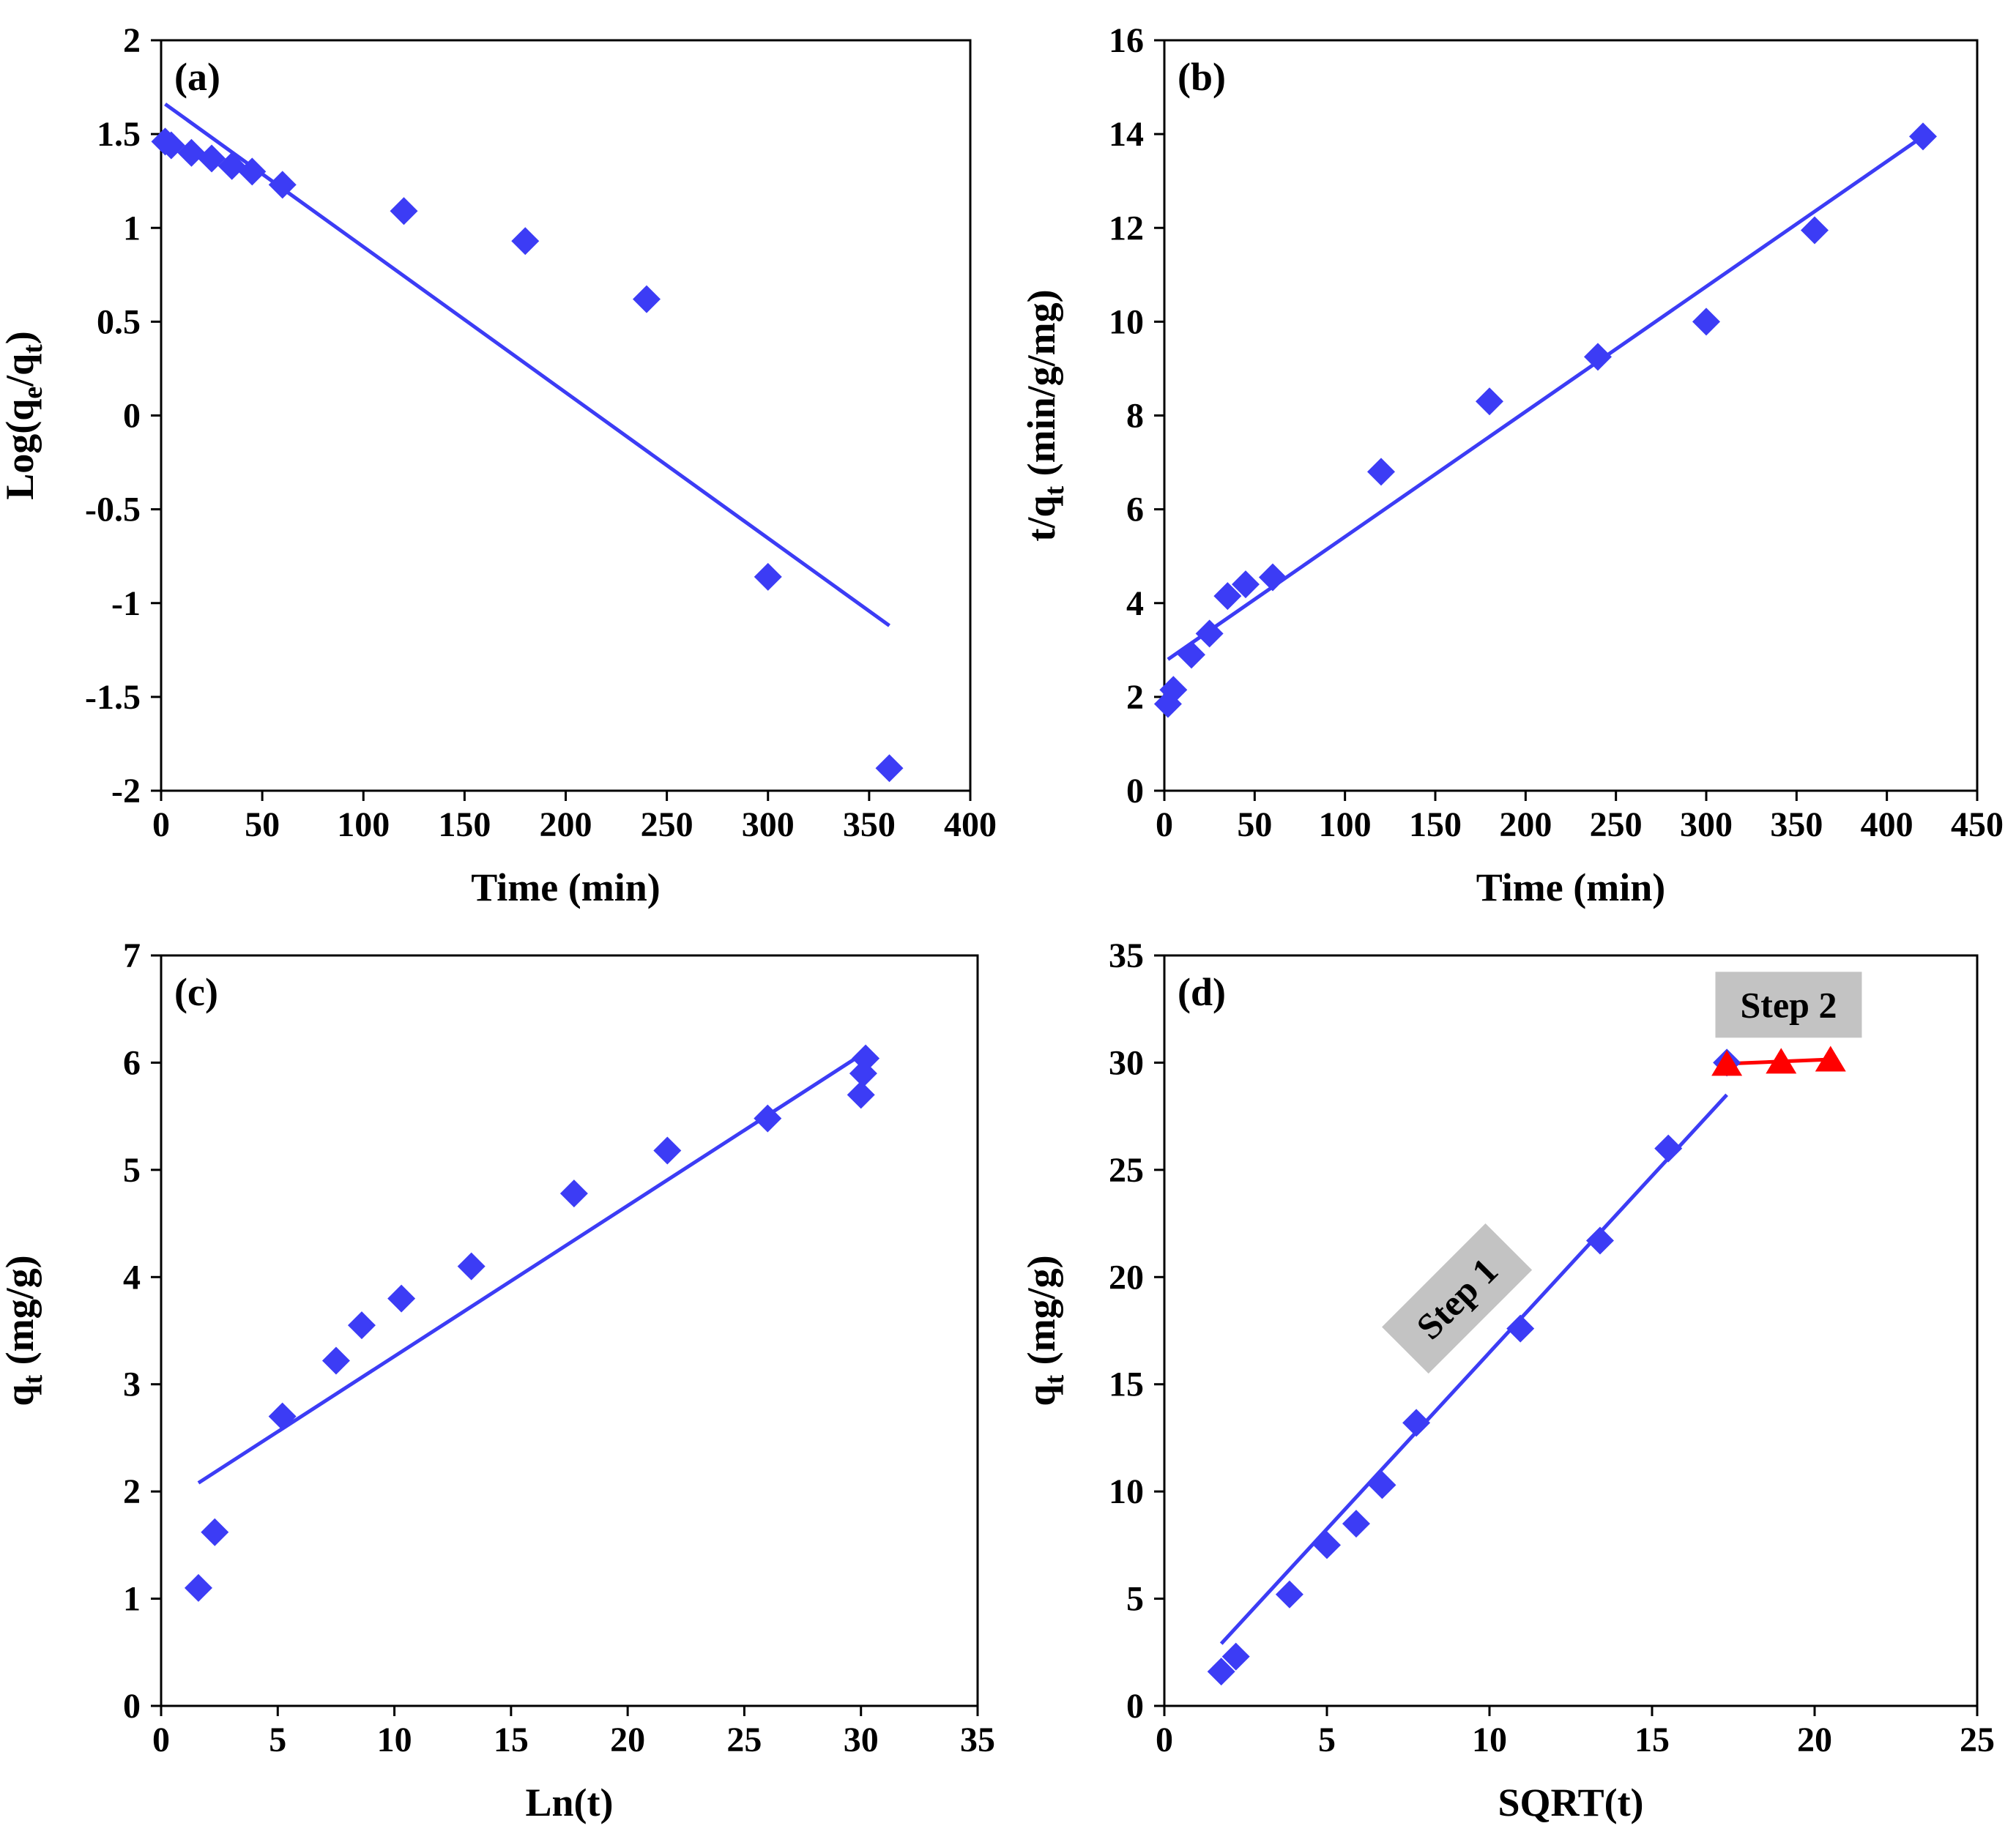  I want to click on y-tick-label: 1, so click(132, 1599).